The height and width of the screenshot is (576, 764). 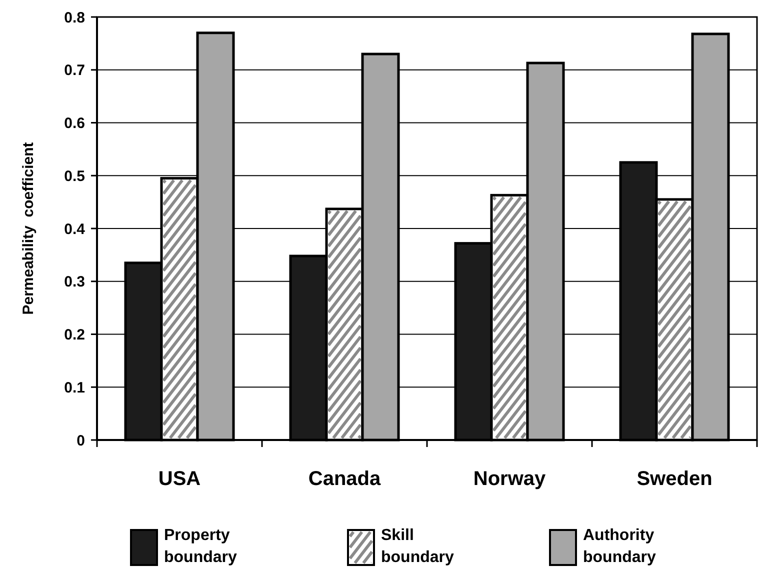 I want to click on x-tick-label: Norway, so click(x=509, y=479).